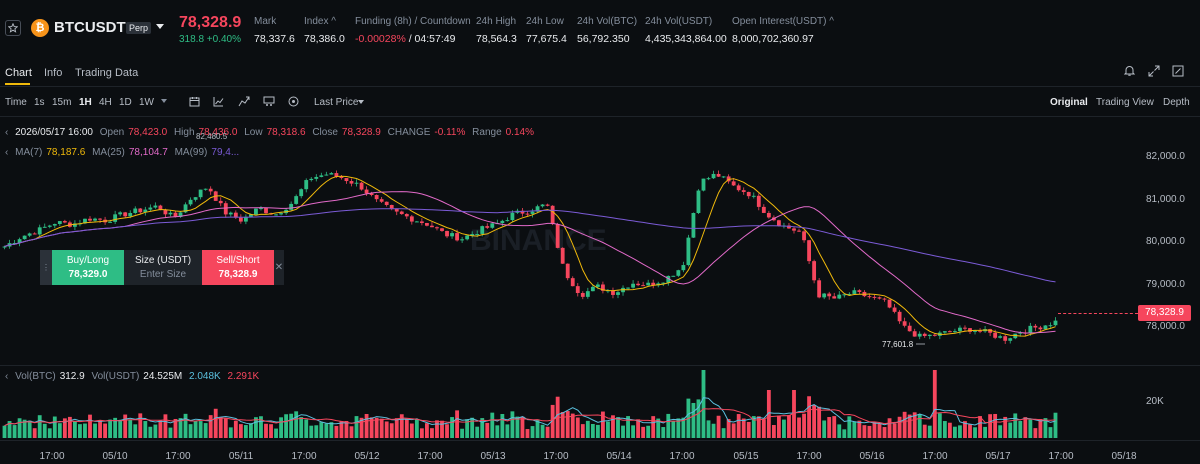 The image size is (1200, 464). I want to click on interval-15m: 15m, so click(62, 102).